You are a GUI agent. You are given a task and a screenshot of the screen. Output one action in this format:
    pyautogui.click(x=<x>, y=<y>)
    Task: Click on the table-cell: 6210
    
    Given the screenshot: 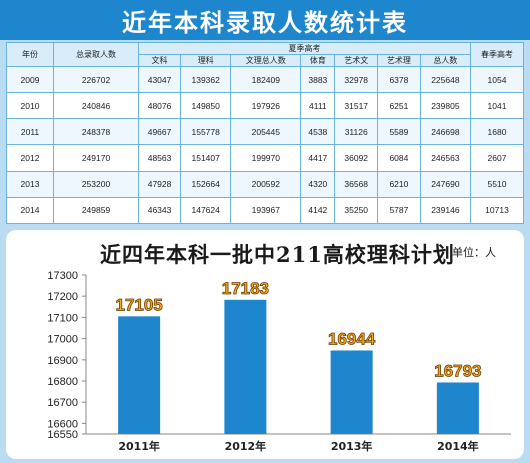 What is the action you would take?
    pyautogui.click(x=399, y=184)
    